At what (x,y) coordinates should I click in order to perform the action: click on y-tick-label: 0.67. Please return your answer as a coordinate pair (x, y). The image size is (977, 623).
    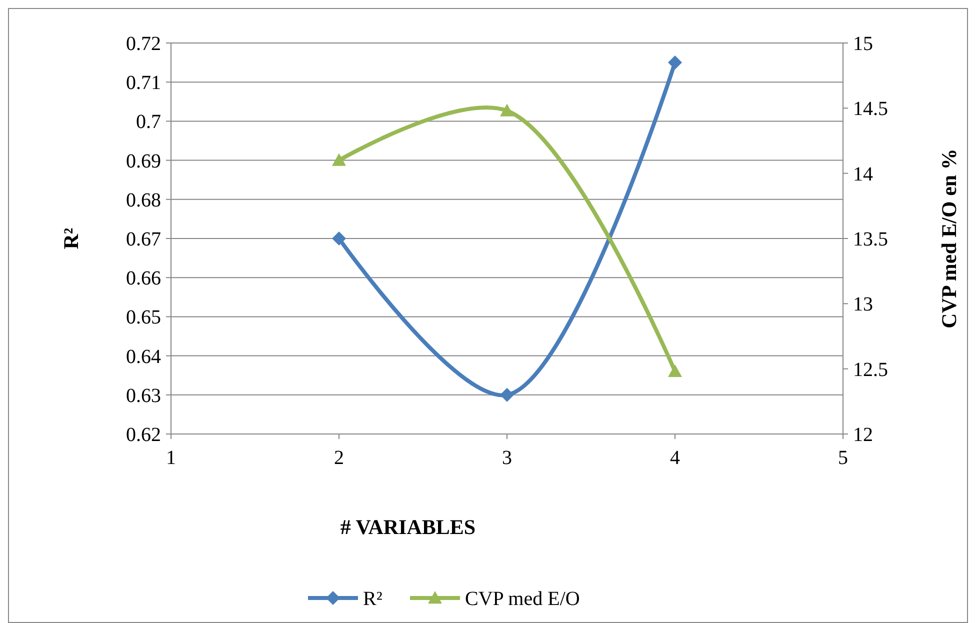
    Looking at the image, I should click on (143, 239).